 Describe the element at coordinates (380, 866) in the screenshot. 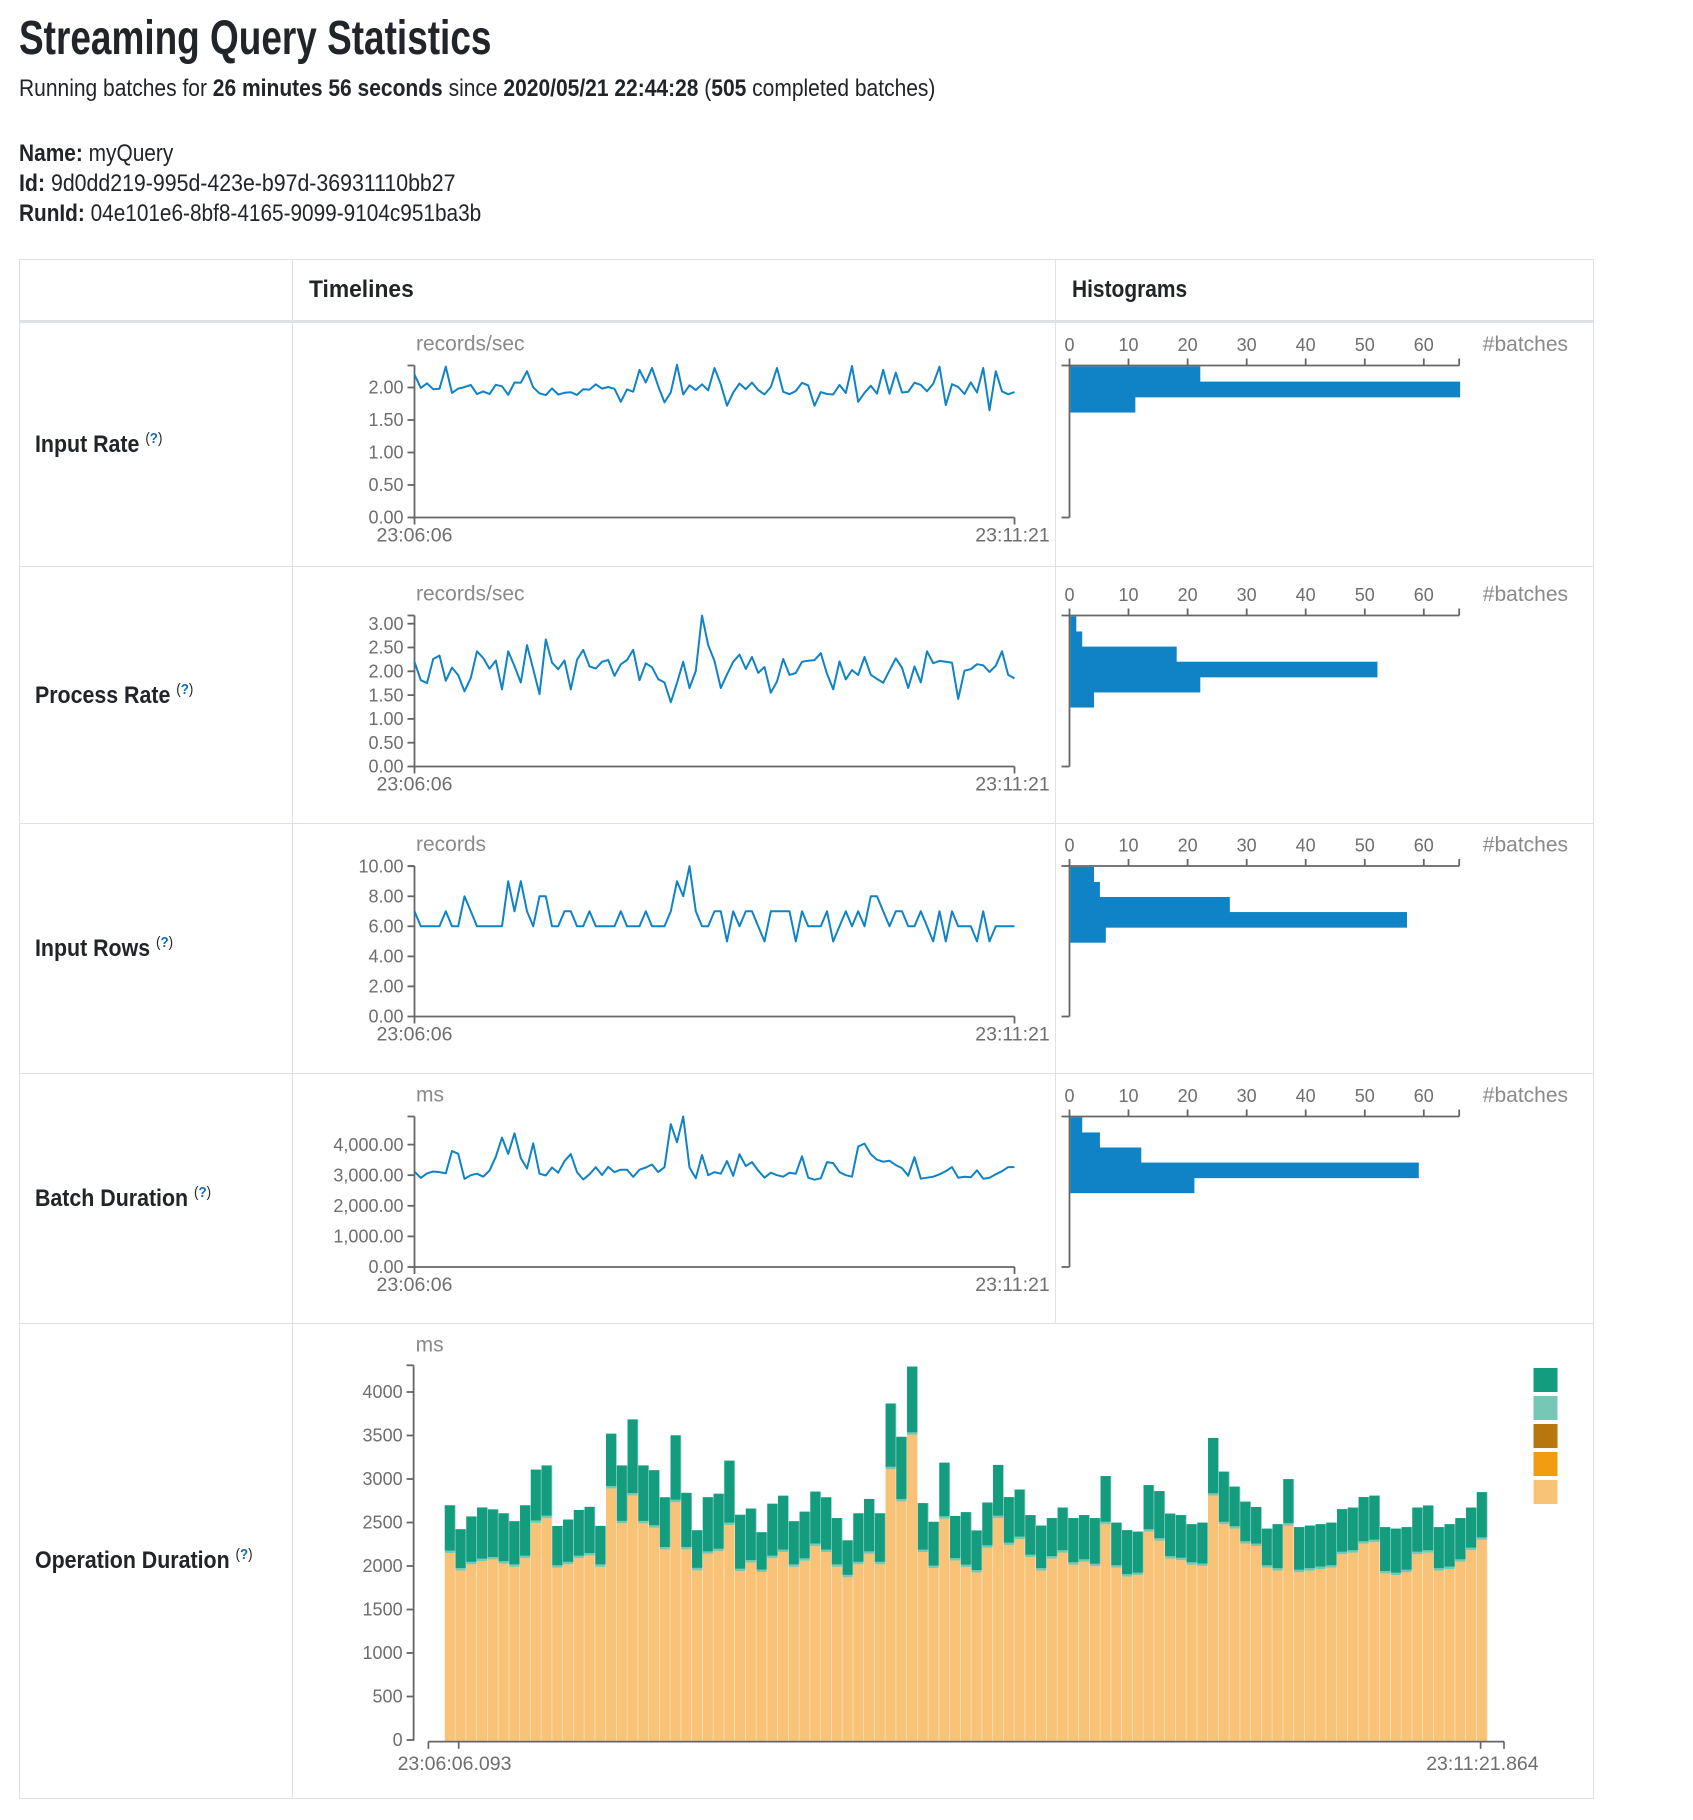

I see `svg-text: 10.00` at that location.